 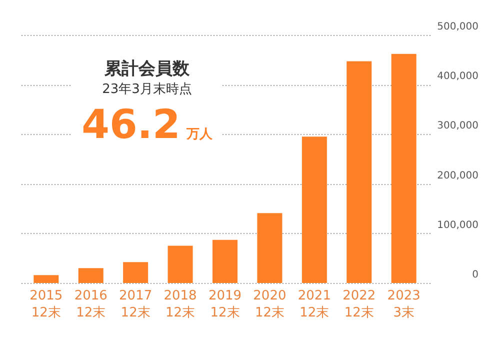 I want to click on x-tick-label: 2022 12末, so click(x=359, y=304).